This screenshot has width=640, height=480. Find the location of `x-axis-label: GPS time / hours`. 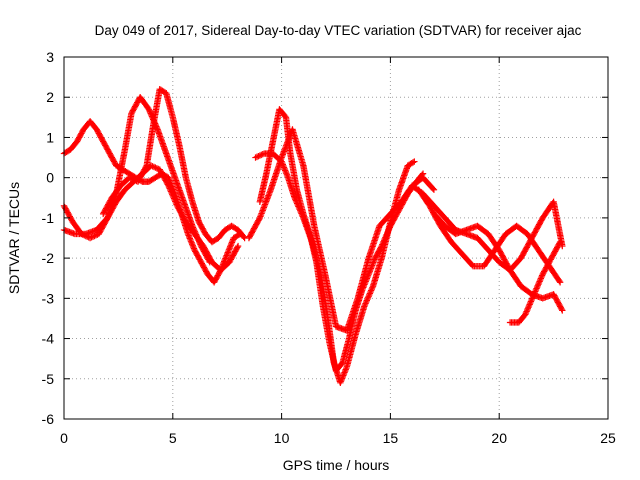

x-axis-label: GPS time / hours is located at coordinates (336, 465).